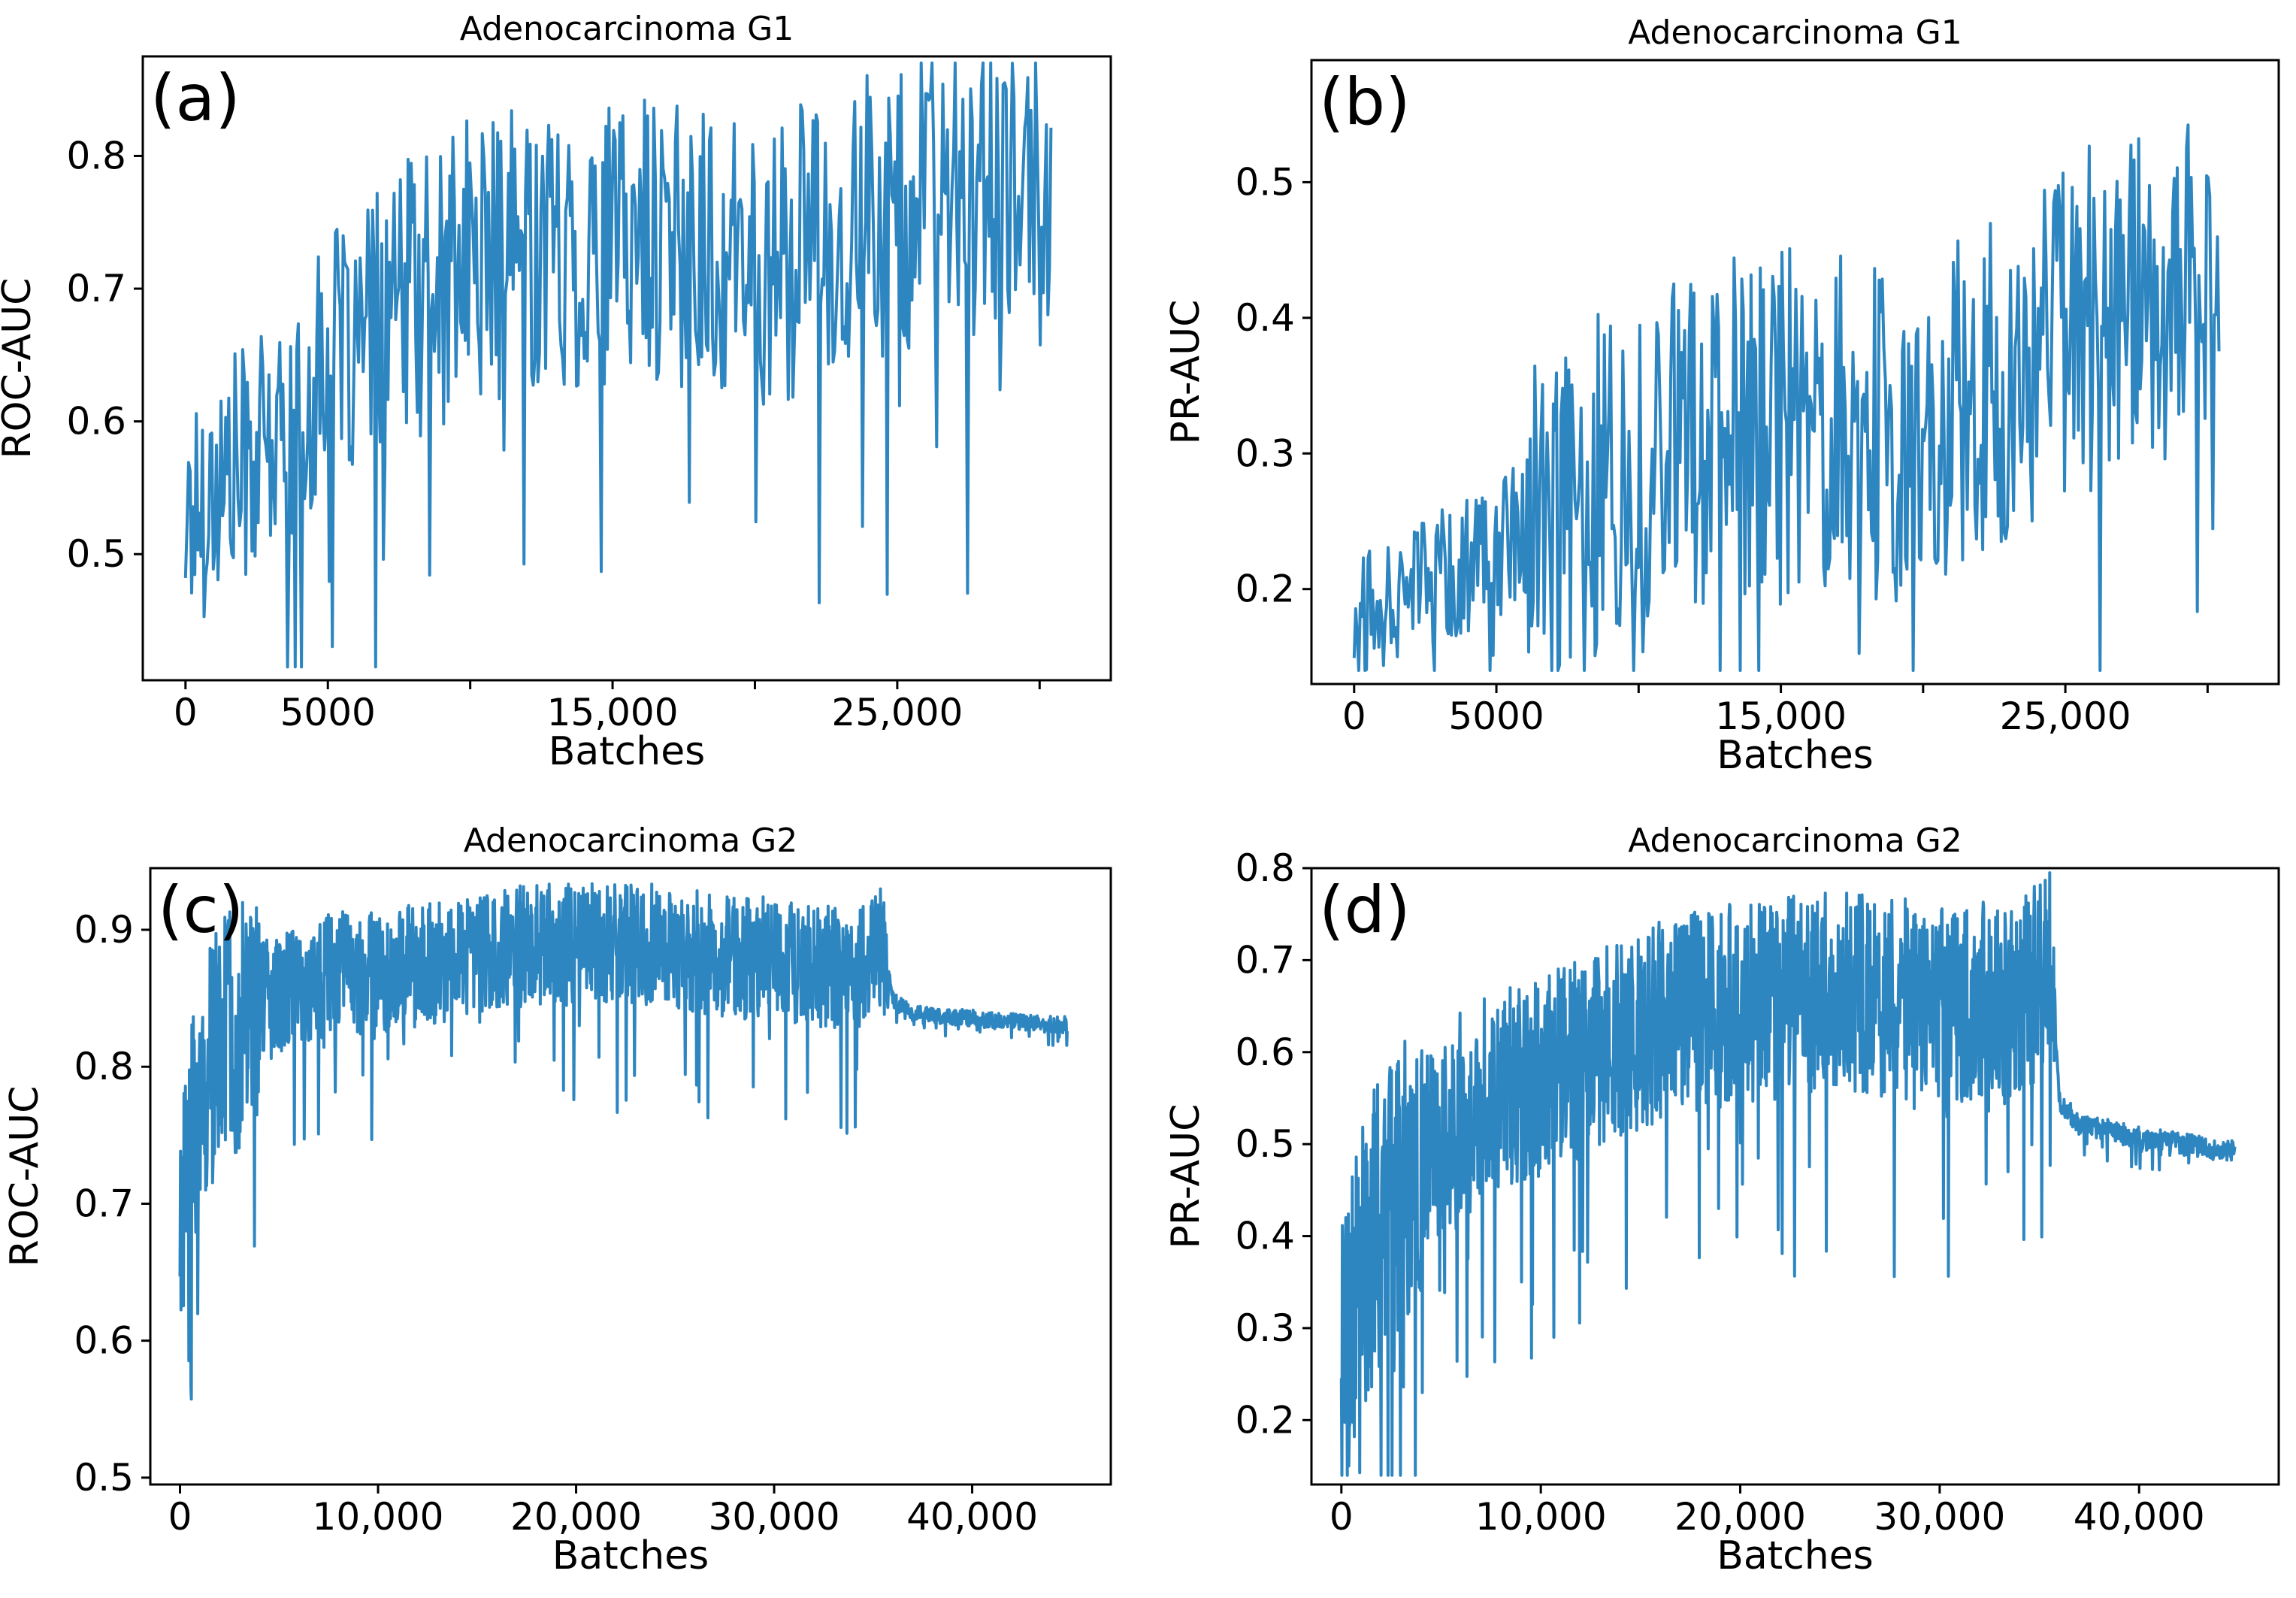 Image resolution: width=2296 pixels, height=1598 pixels. I want to click on series-line-d, so click(1788, 1174).